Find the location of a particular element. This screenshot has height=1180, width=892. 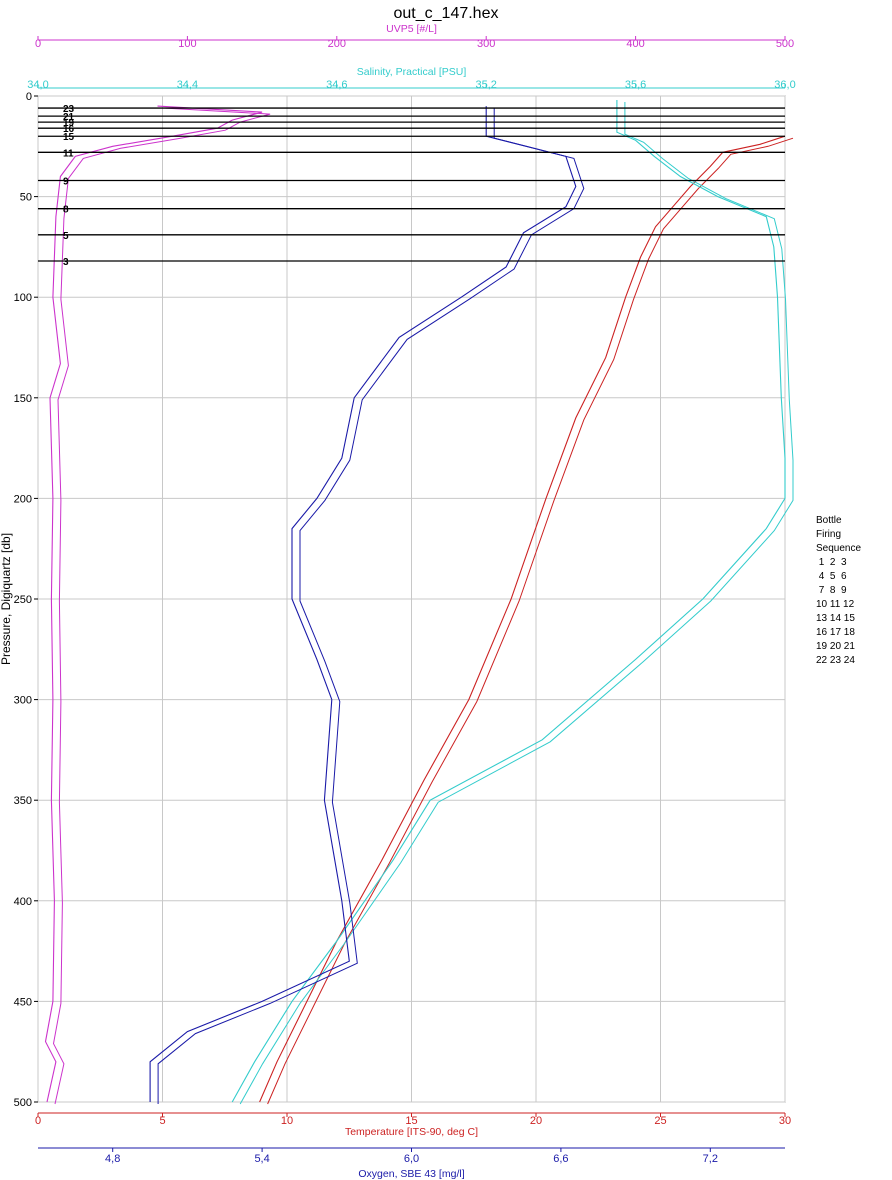

y-tick-label: 500 is located at coordinates (23, 1103).